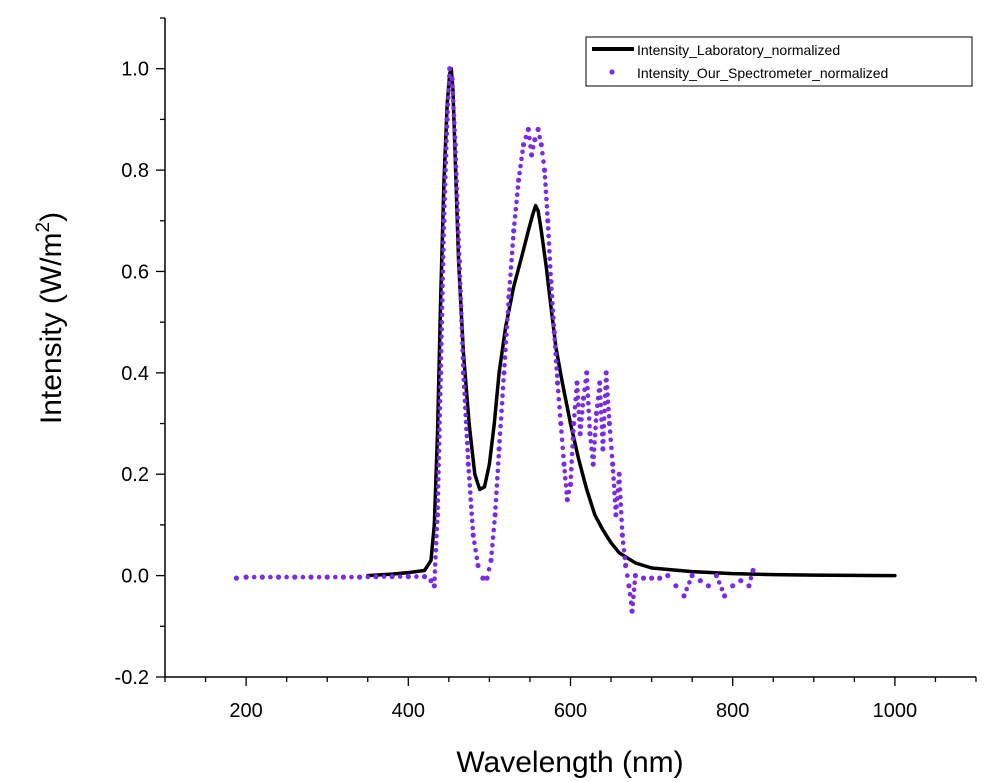 This screenshot has width=992, height=782. What do you see at coordinates (135, 475) in the screenshot?
I see `y-tick-label: 0.2` at bounding box center [135, 475].